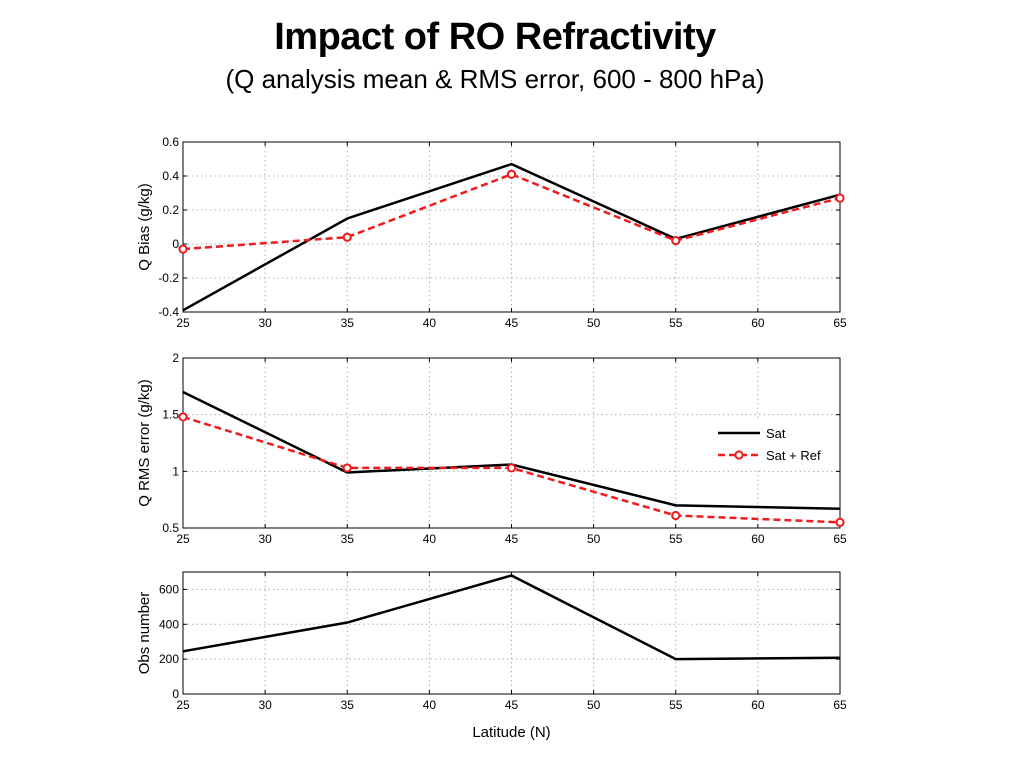 The image size is (1024, 768). I want to click on y-tick-label: 0.4, so click(170, 176).